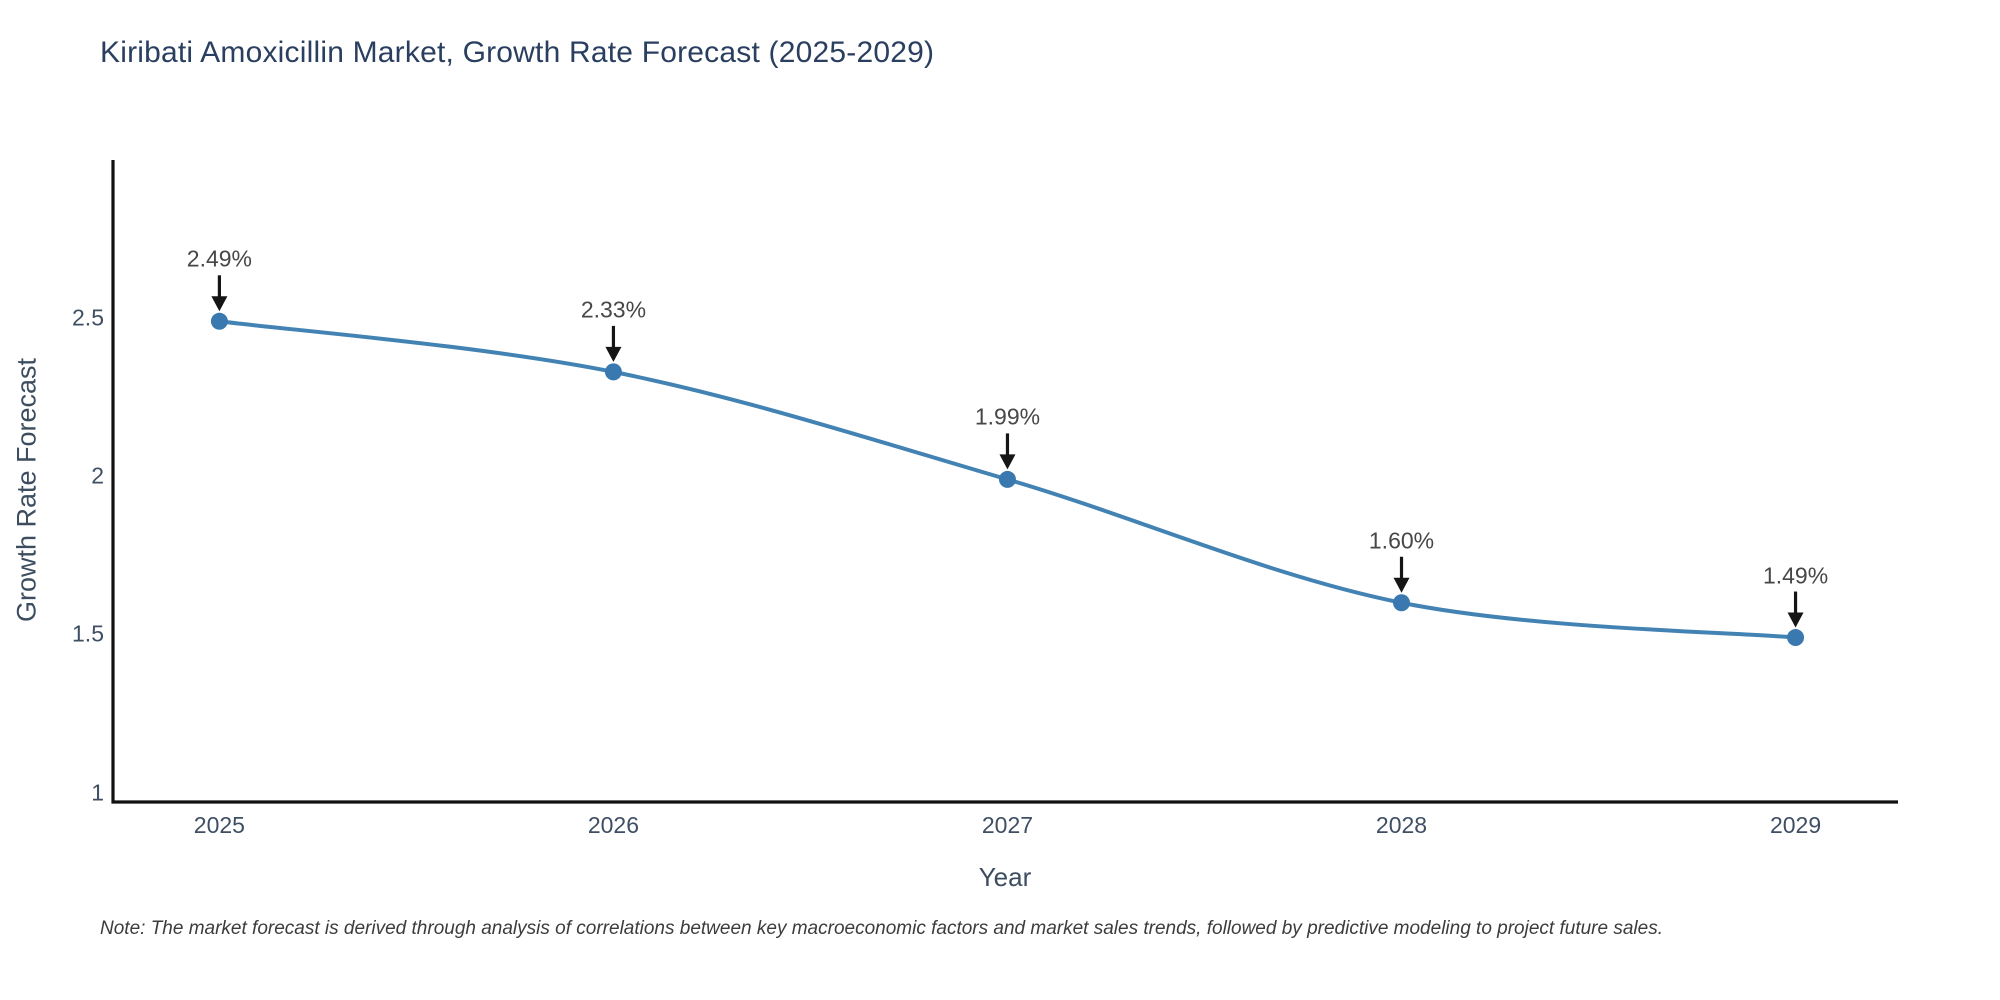 The width and height of the screenshot is (2000, 1000). What do you see at coordinates (613, 309) in the screenshot?
I see `point-value-label: 2.33%` at bounding box center [613, 309].